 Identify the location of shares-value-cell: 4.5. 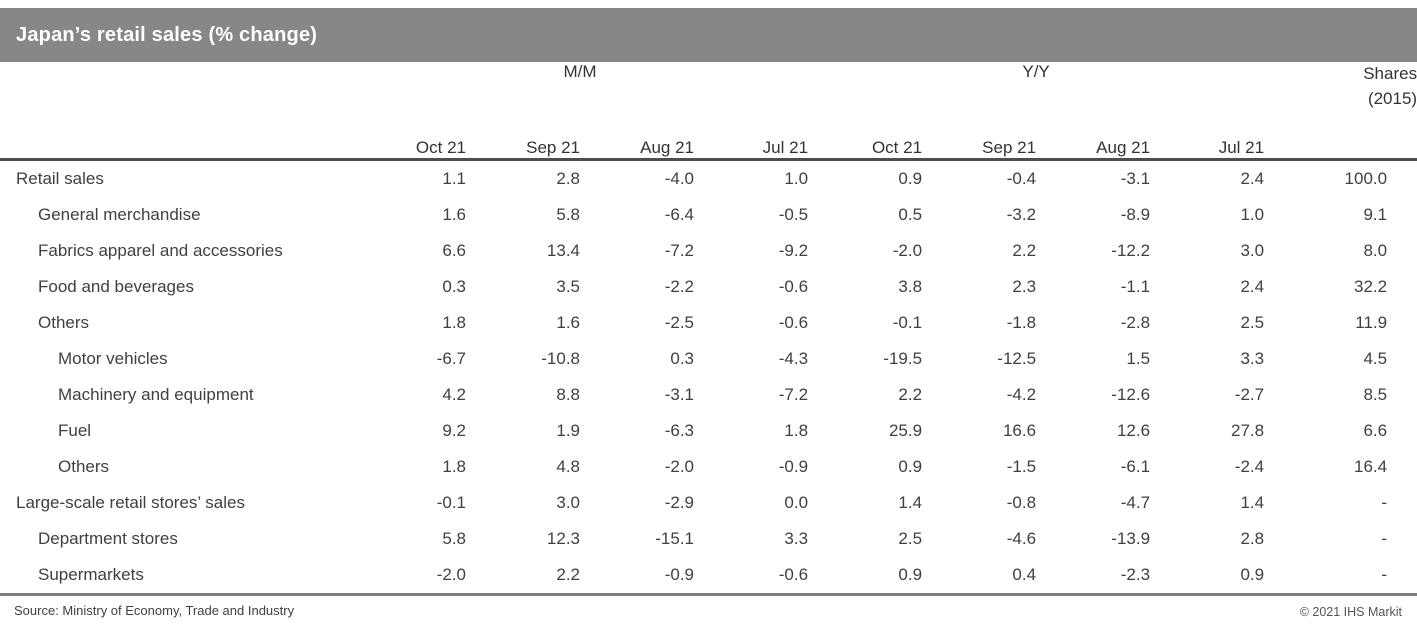
(1375, 358).